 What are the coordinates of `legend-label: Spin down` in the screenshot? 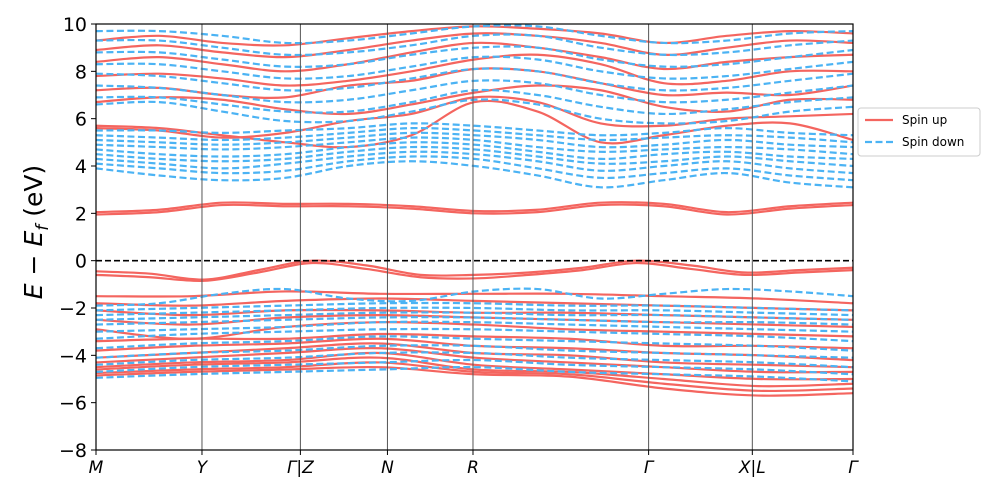 It's located at (933, 142).